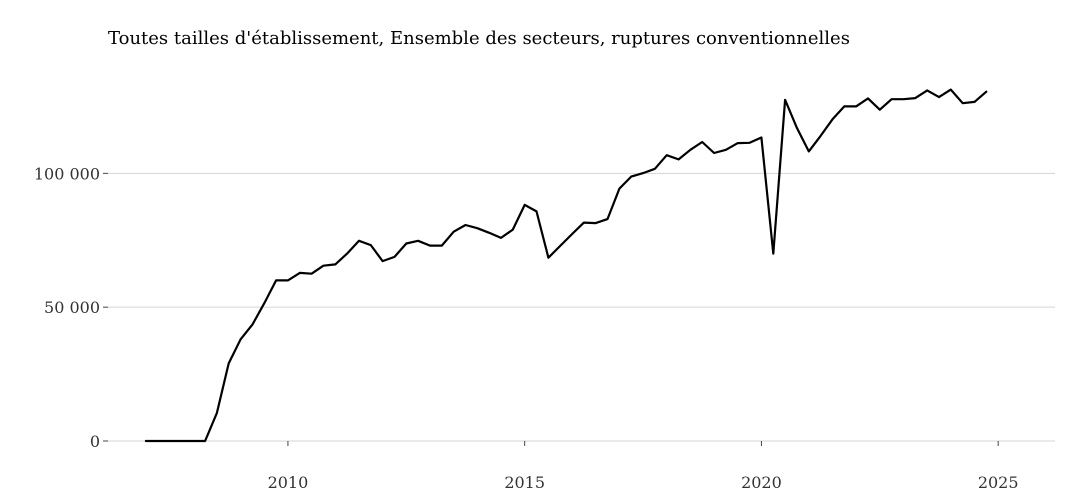  I want to click on x-tick-label: 2025, so click(998, 482).